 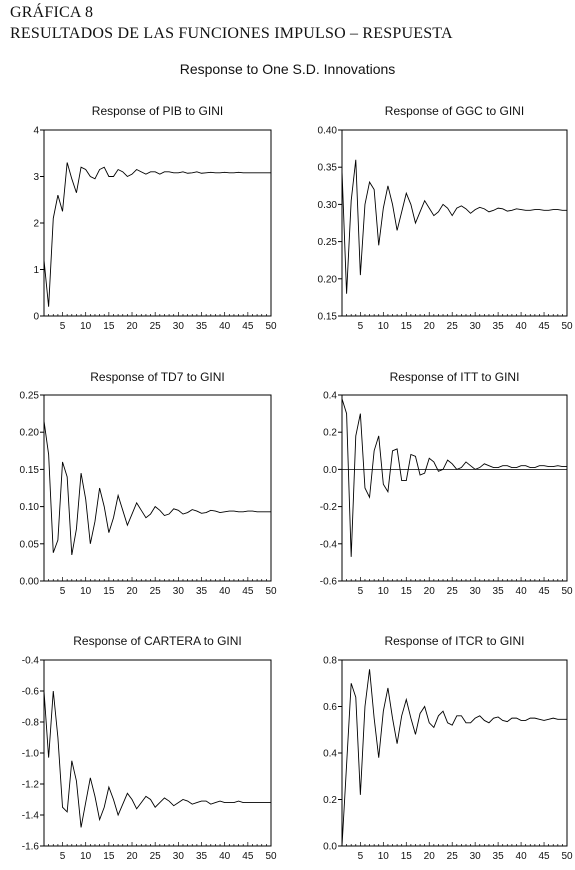 What do you see at coordinates (36, 131) in the screenshot?
I see `y-tick-label: 4` at bounding box center [36, 131].